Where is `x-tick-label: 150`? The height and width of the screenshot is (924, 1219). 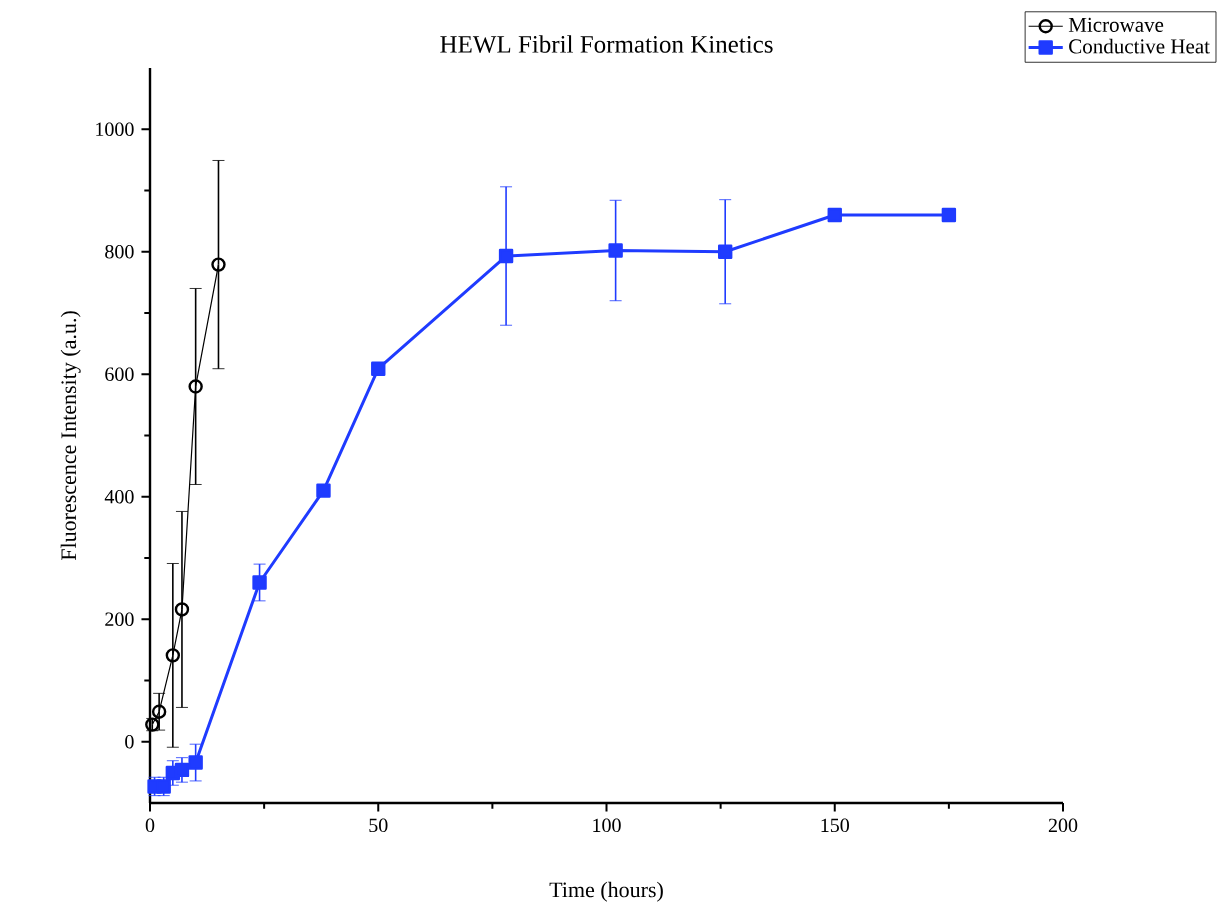 x-tick-label: 150 is located at coordinates (835, 825).